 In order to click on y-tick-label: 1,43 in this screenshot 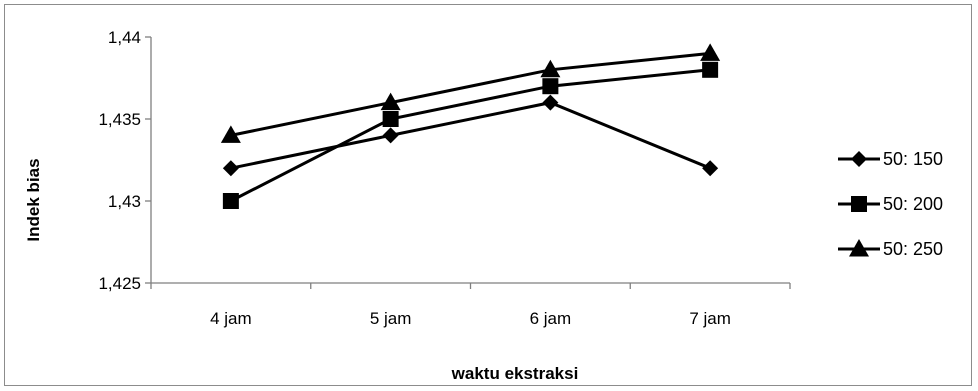, I will do `click(124, 201)`.